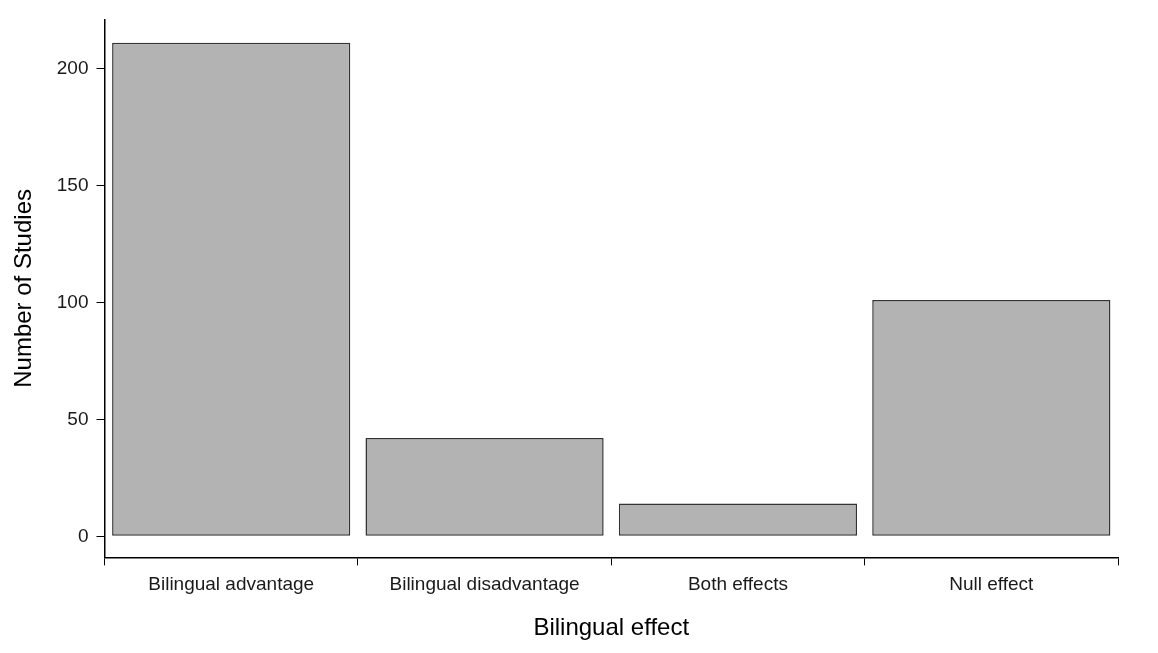 Image resolution: width=1158 pixels, height=653 pixels. What do you see at coordinates (78, 418) in the screenshot?
I see `y-tick-label: 50` at bounding box center [78, 418].